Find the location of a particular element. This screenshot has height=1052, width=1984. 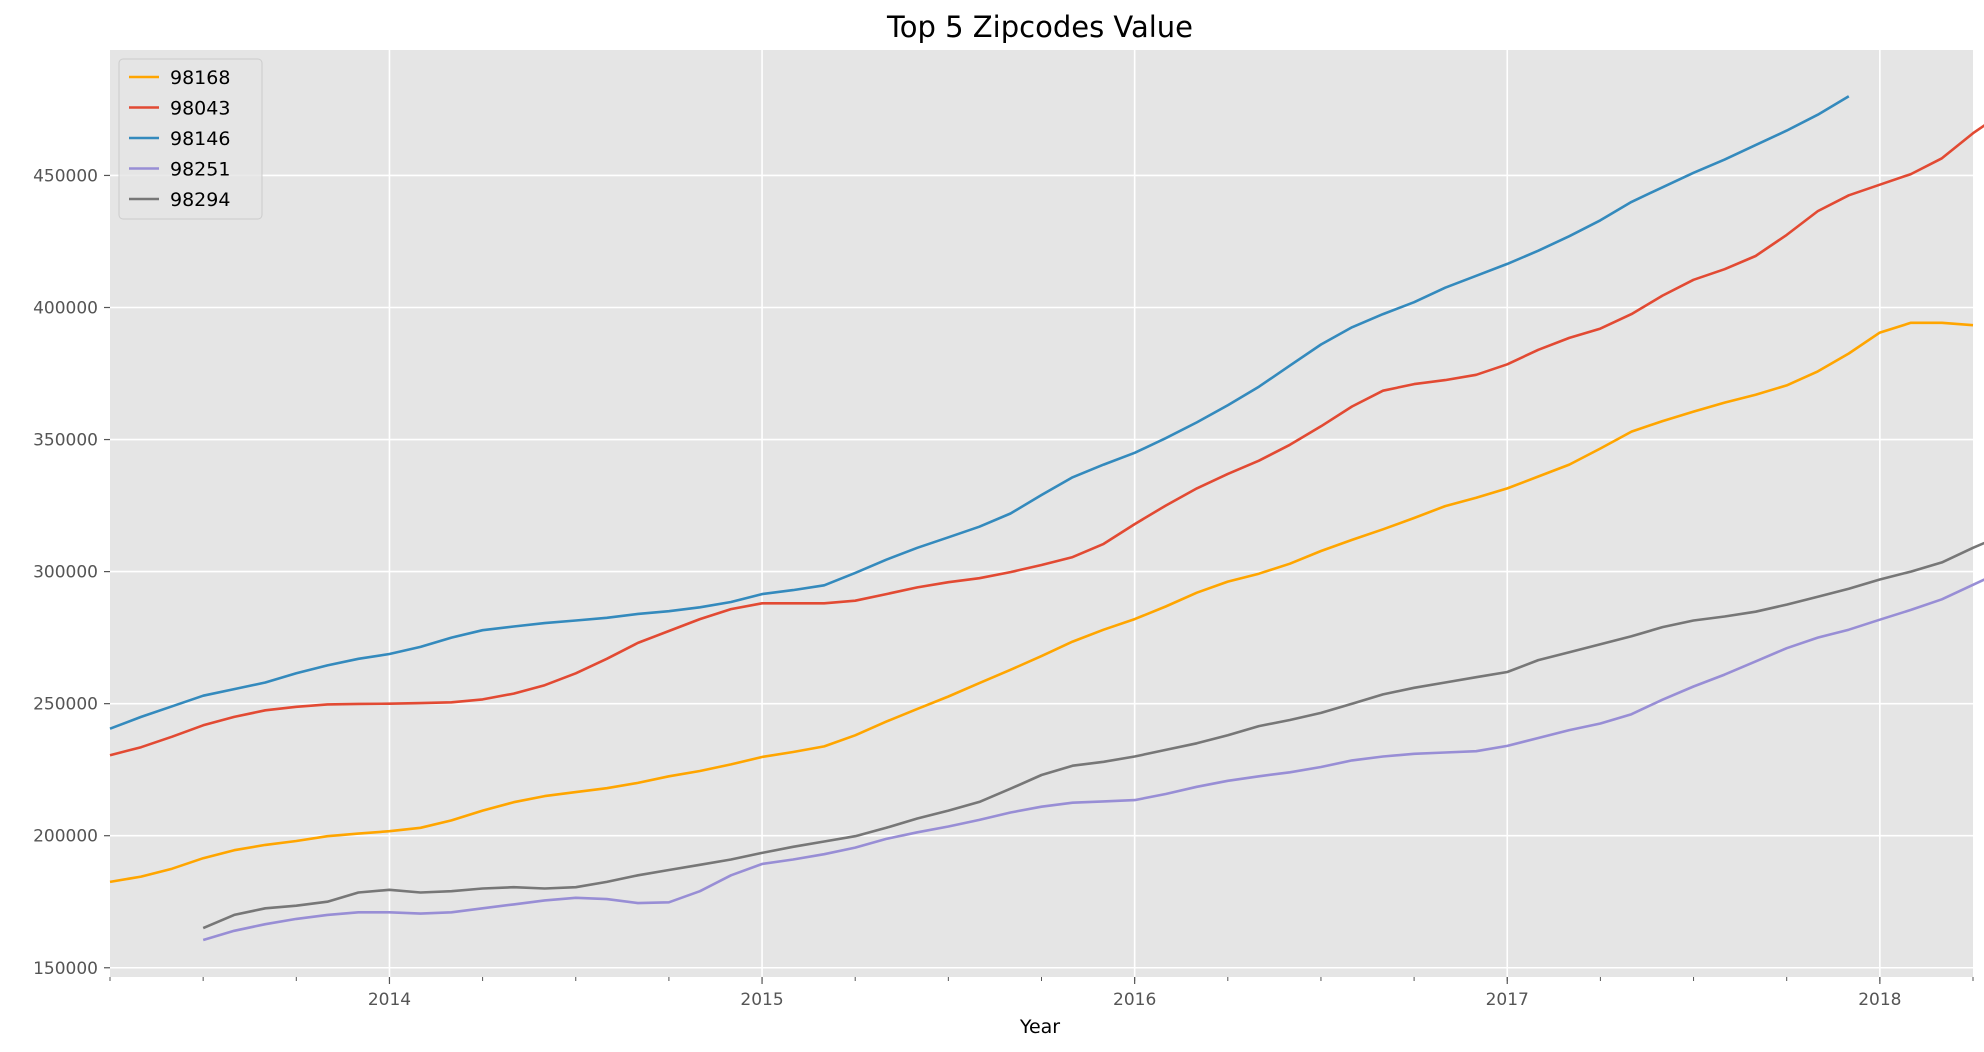

legend-label: 98146 is located at coordinates (200, 139).